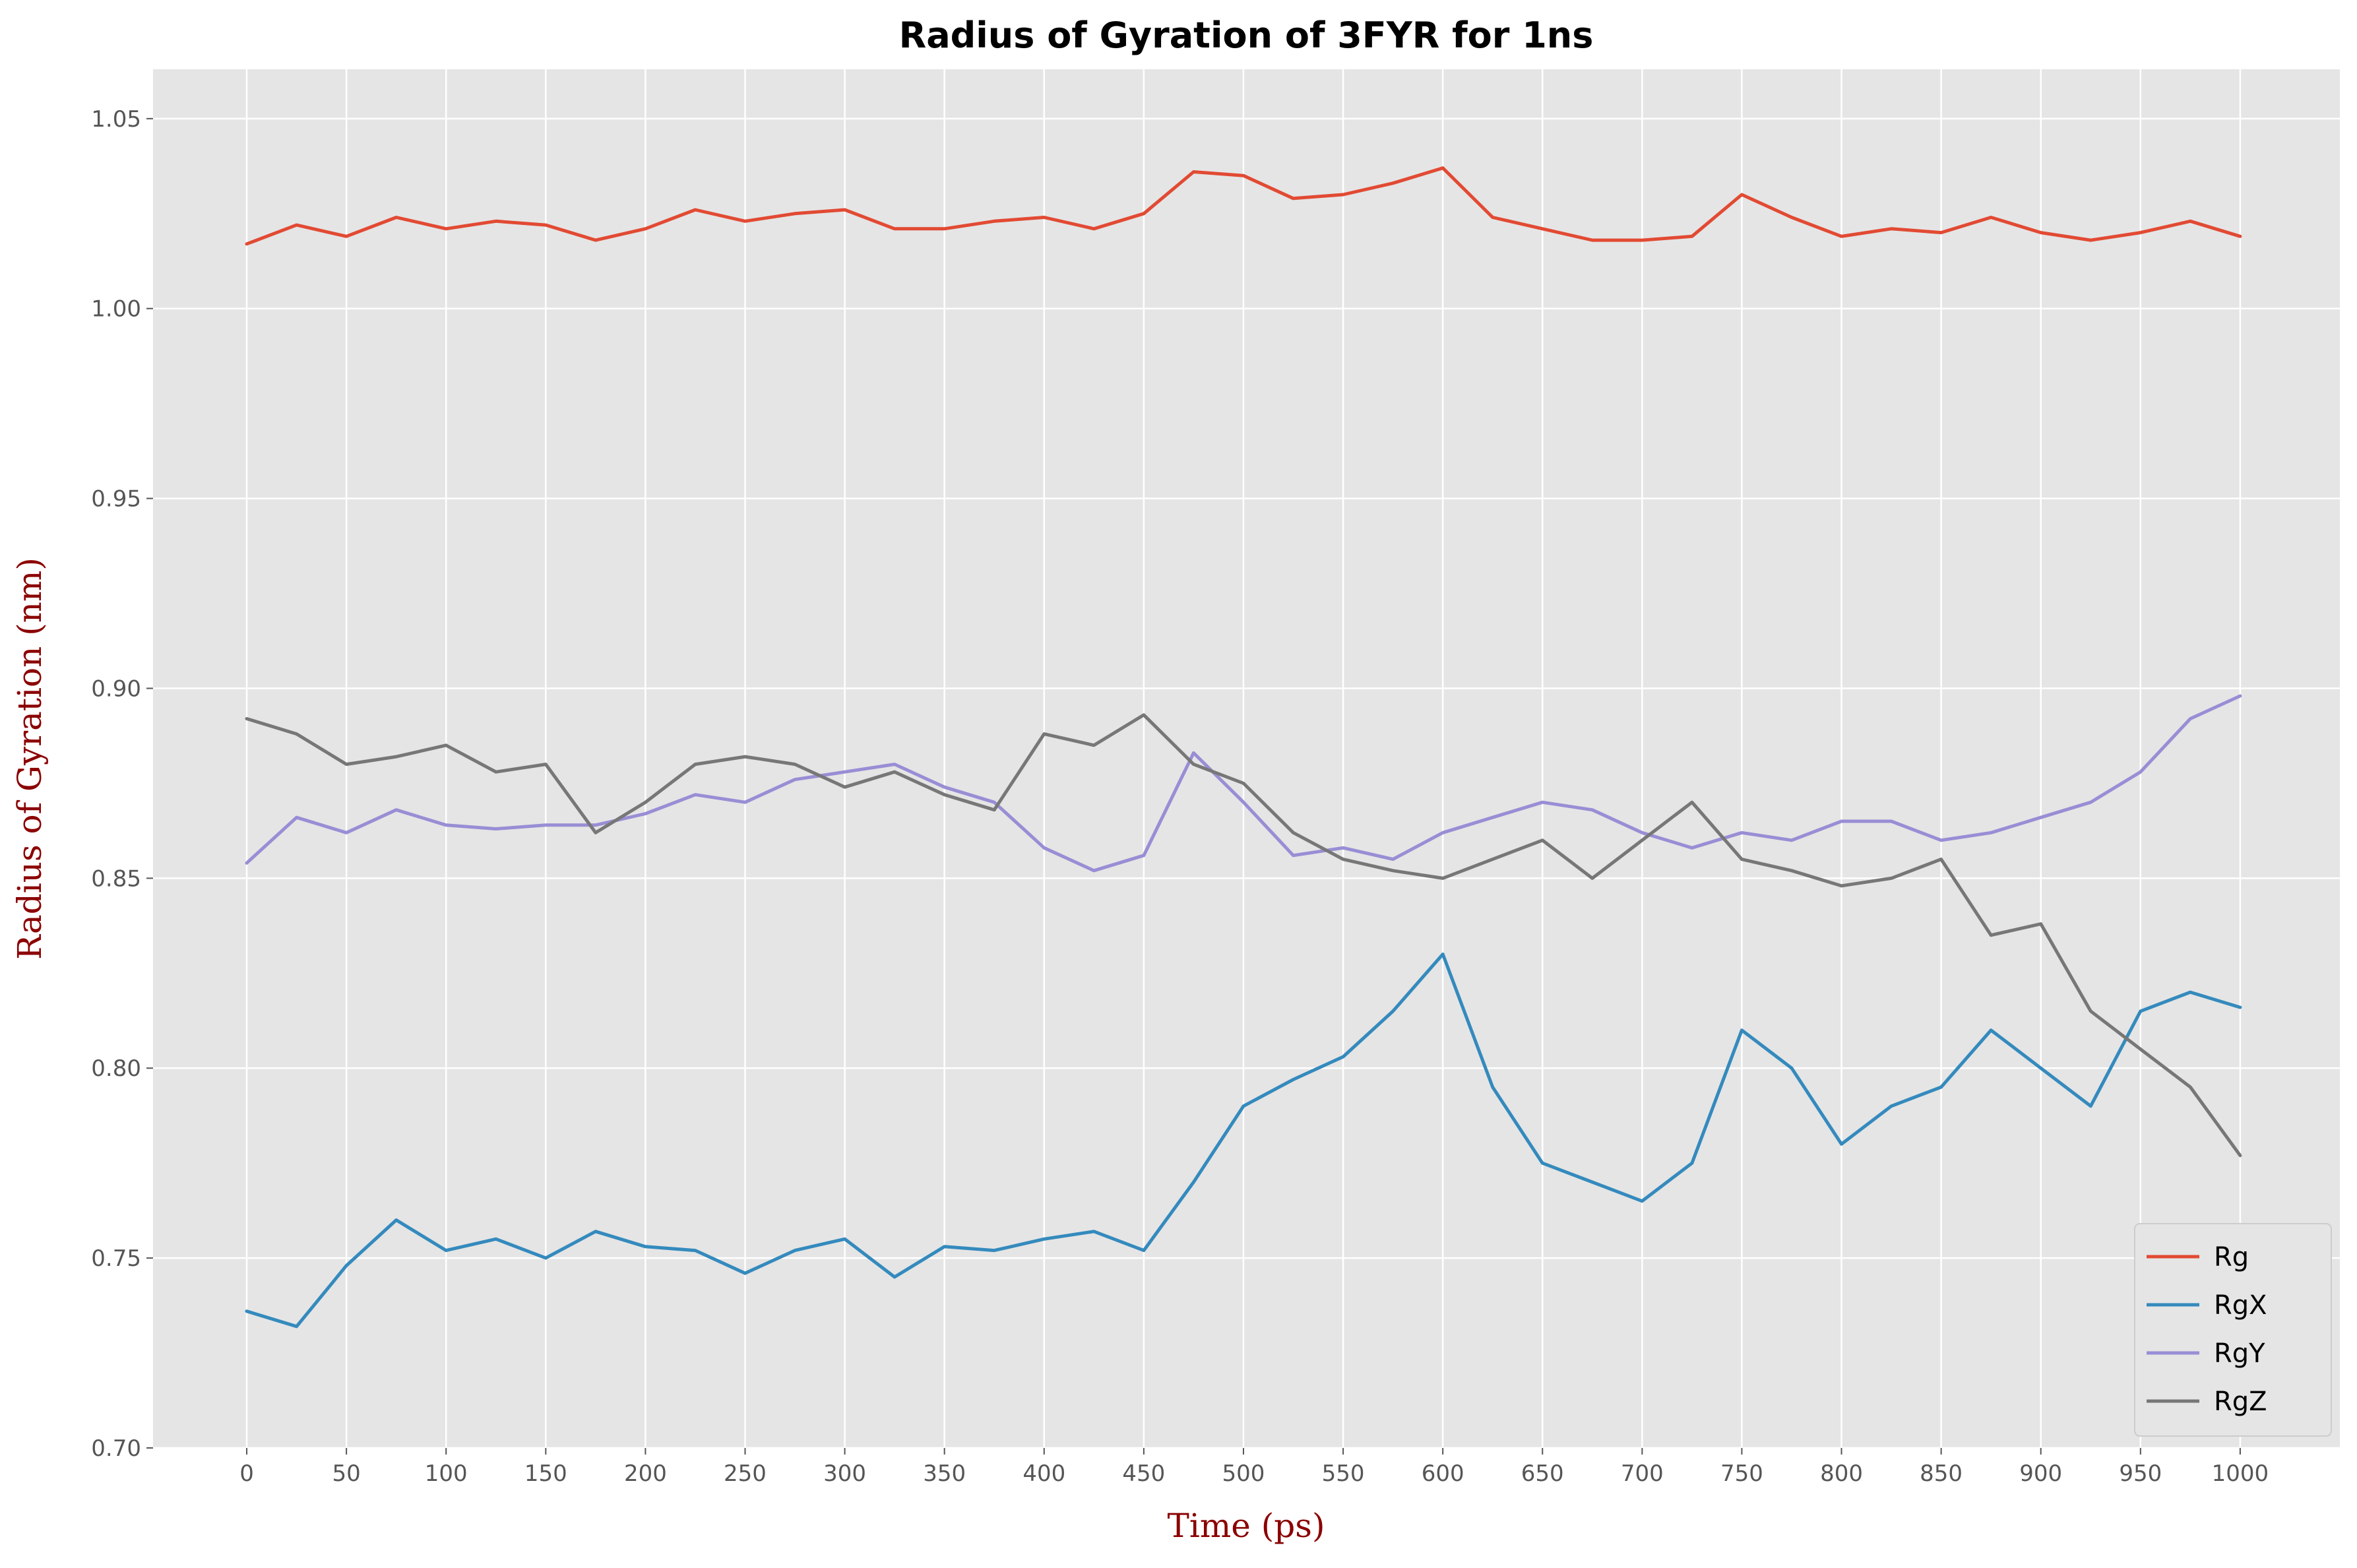 The height and width of the screenshot is (1568, 2357). I want to click on y-tick-label: 1.00, so click(116, 309).